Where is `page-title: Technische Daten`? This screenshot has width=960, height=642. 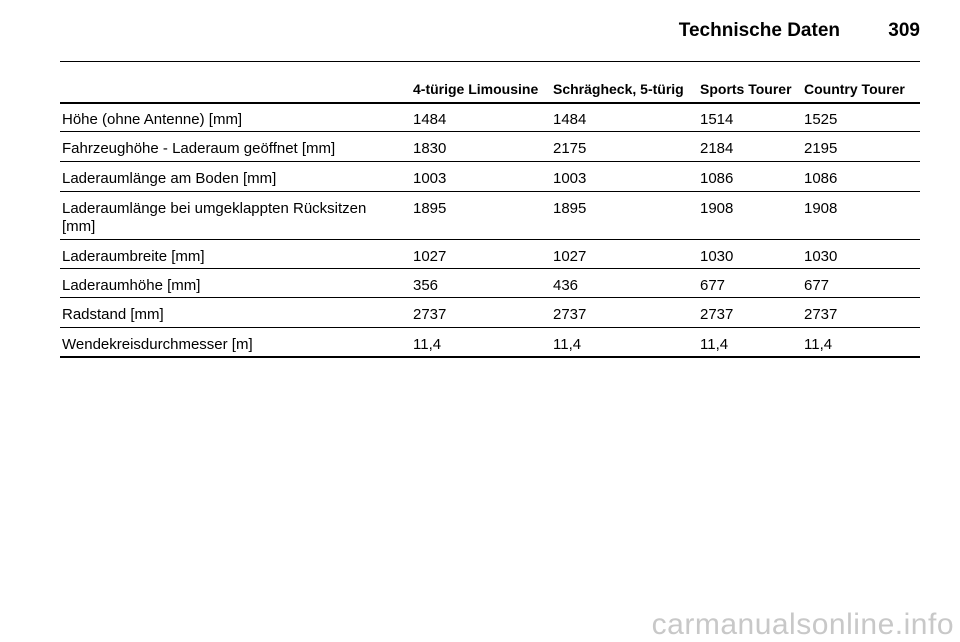
page-title: Technische Daten is located at coordinates (759, 30).